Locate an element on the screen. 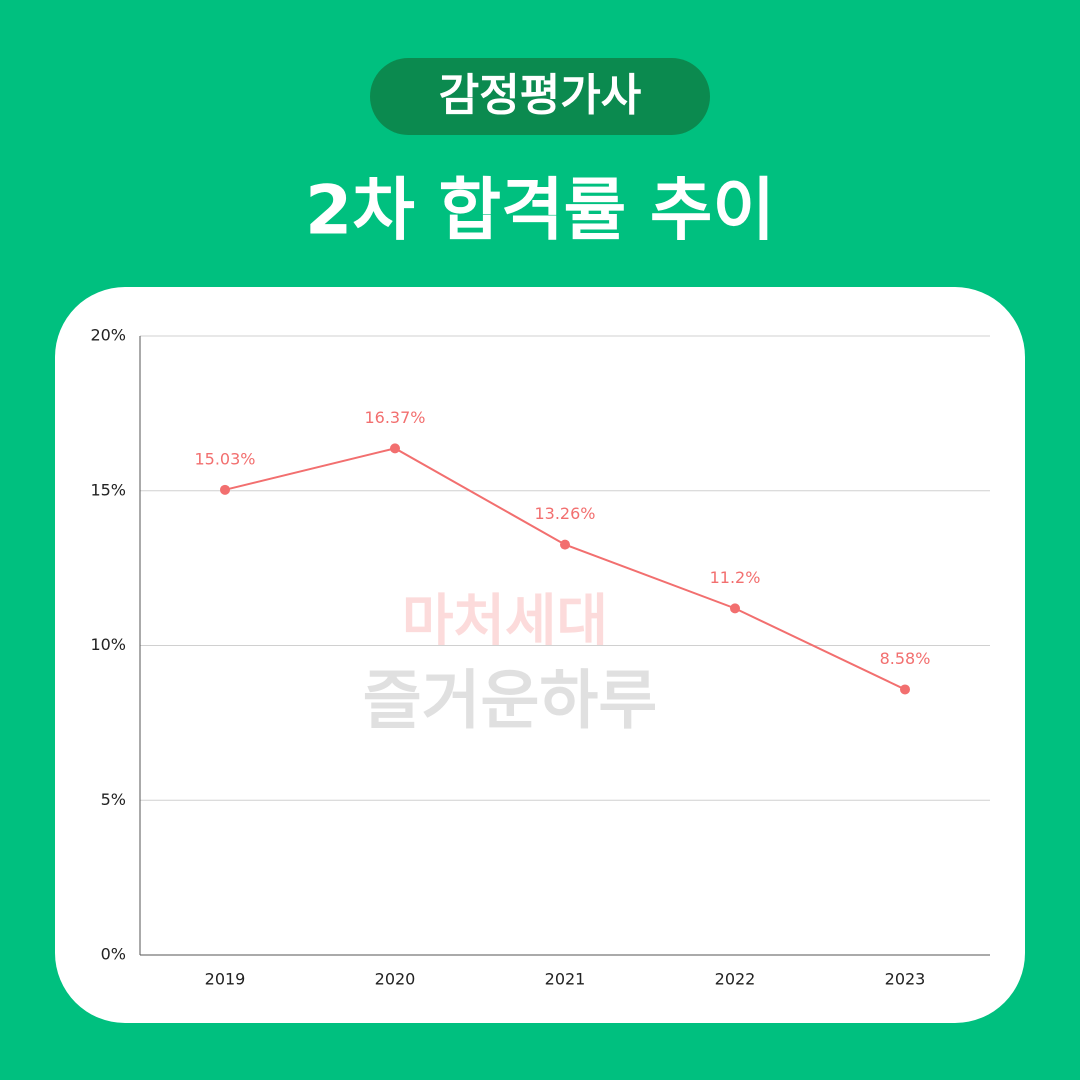 The image size is (1080, 1080). chart-title: 2차 합격률 추이 is located at coordinates (540, 211).